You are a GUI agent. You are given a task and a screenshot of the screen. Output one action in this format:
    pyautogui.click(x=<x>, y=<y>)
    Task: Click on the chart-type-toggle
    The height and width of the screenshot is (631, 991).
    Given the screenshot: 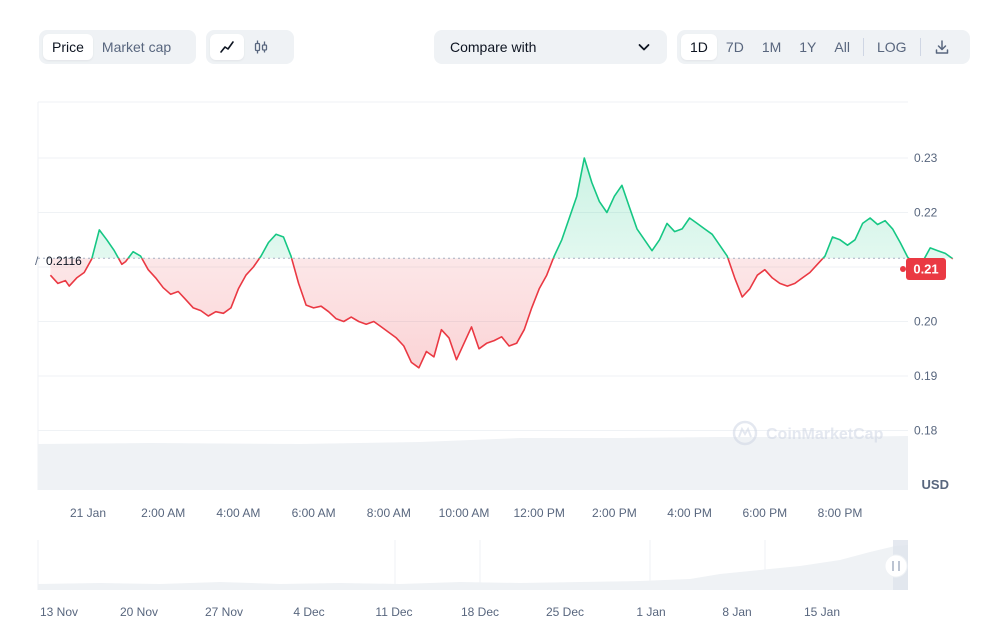 What is the action you would take?
    pyautogui.click(x=250, y=47)
    